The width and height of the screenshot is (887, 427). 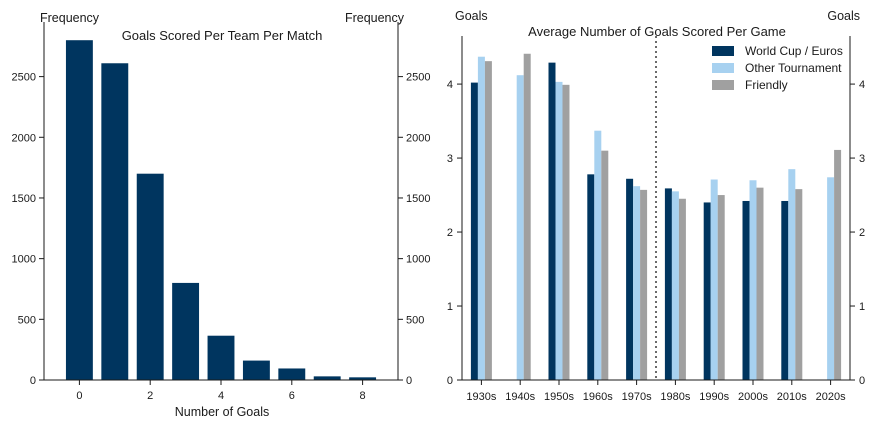 I want to click on bar-other-tournament-1950s, so click(x=559, y=230).